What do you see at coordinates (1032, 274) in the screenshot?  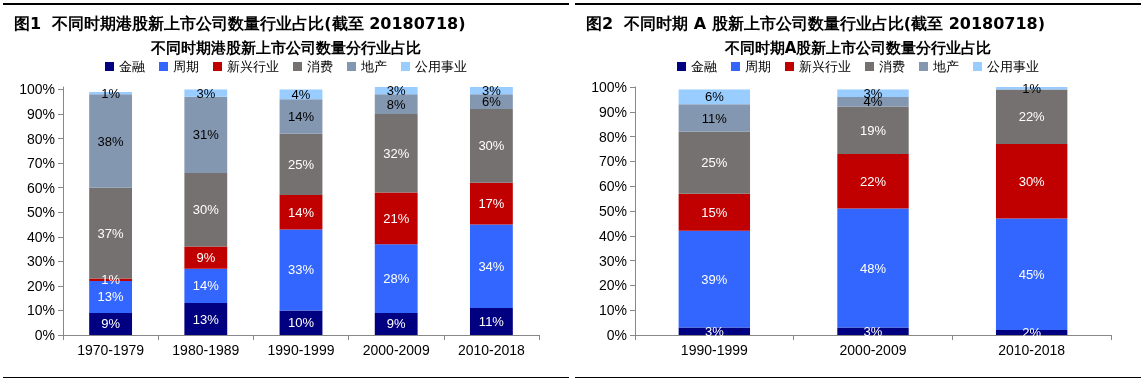 I see `data-label: 45%` at bounding box center [1032, 274].